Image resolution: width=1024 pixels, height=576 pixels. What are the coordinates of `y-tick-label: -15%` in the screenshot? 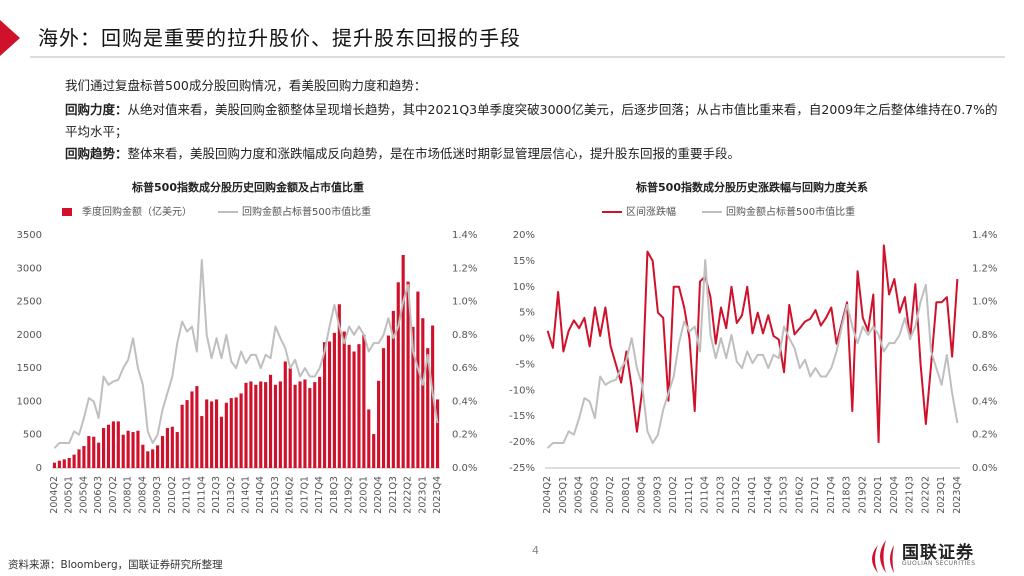 It's located at (522, 416).